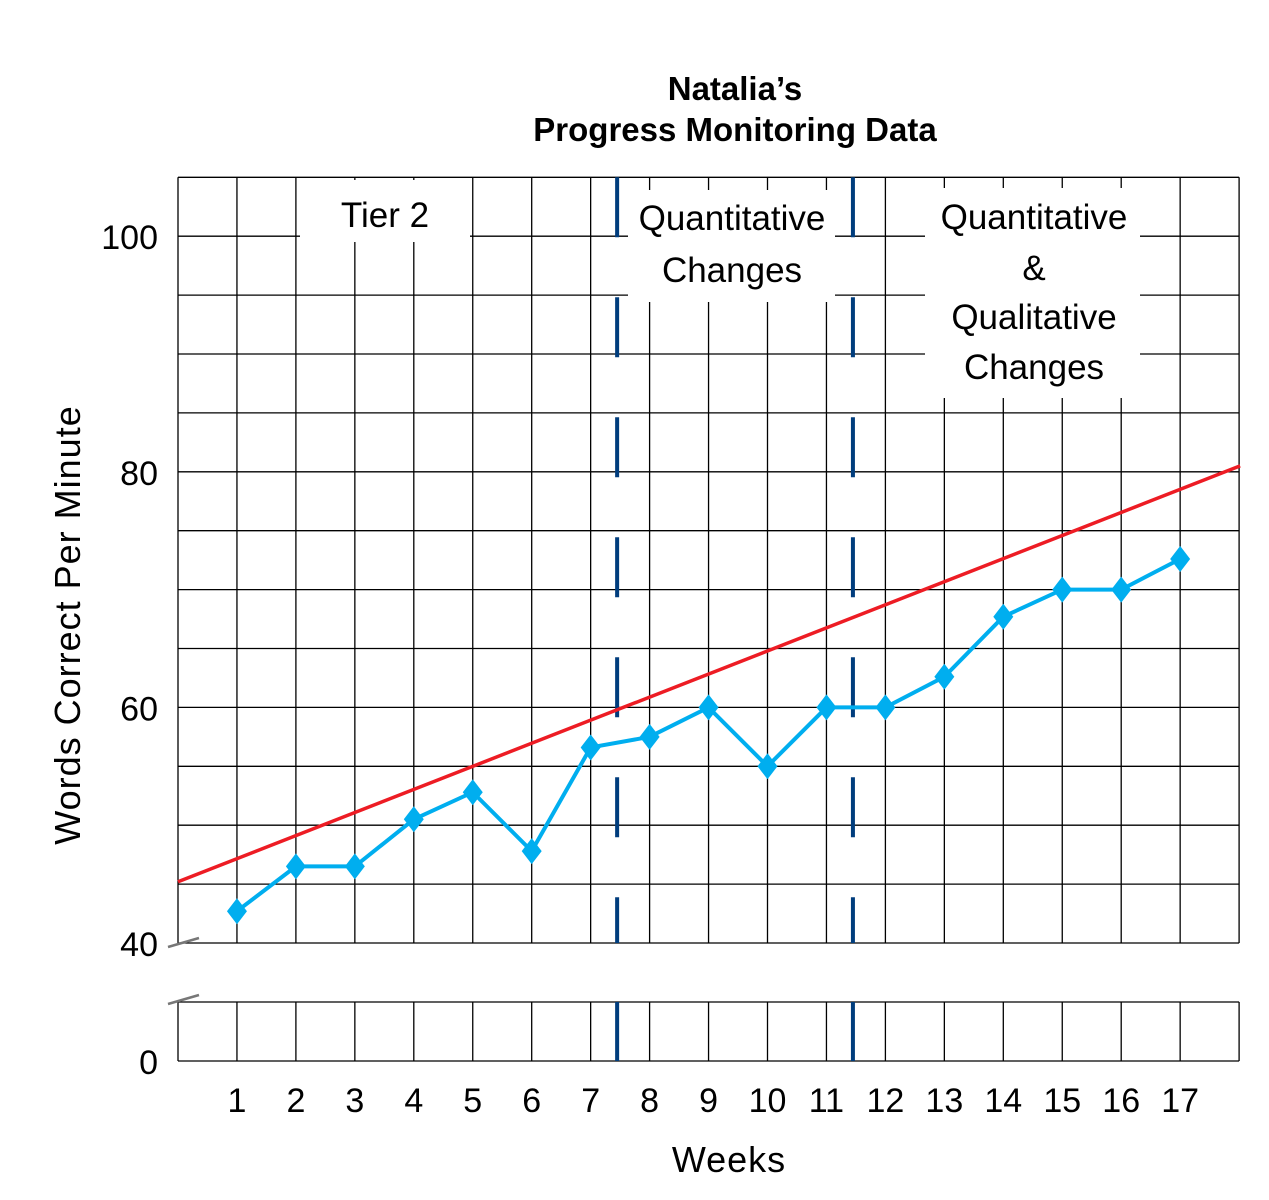 The image size is (1269, 1200). Describe the element at coordinates (1033, 317) in the screenshot. I see `phase-label-text: Qualitative` at that location.